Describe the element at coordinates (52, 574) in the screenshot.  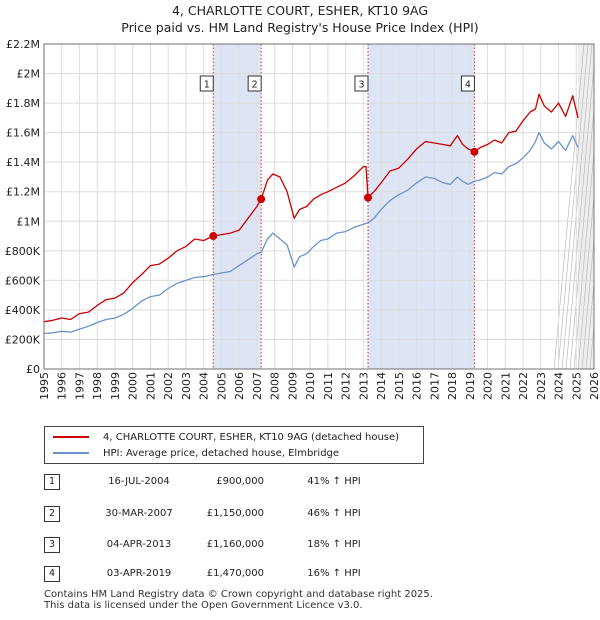
I see `transaction-number: 4` at that location.